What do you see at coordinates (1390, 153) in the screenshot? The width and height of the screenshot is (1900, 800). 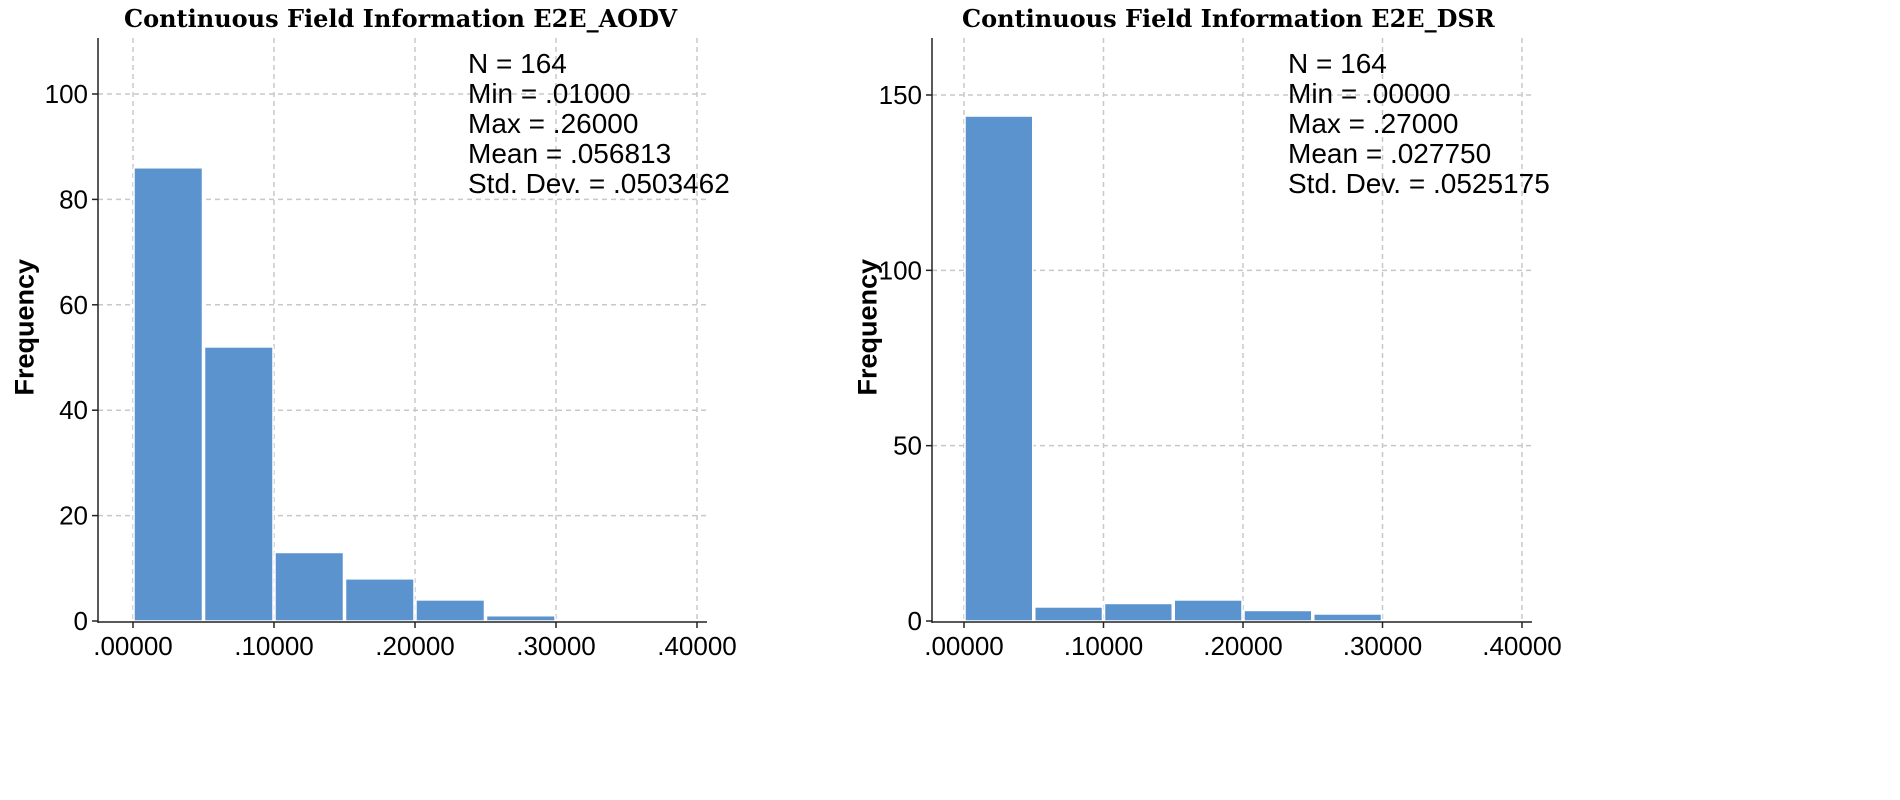 I see `stat-mean: Mean = .027750` at bounding box center [1390, 153].